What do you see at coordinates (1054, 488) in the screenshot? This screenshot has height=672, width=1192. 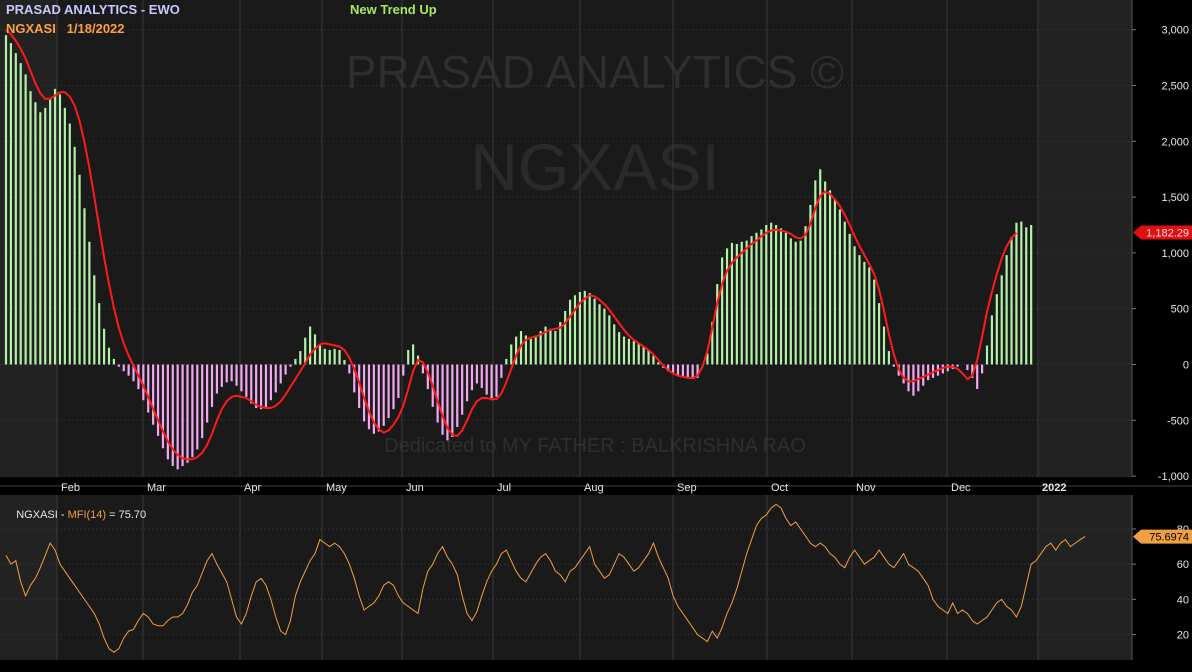 I see `x-tick-label: 2022` at bounding box center [1054, 488].